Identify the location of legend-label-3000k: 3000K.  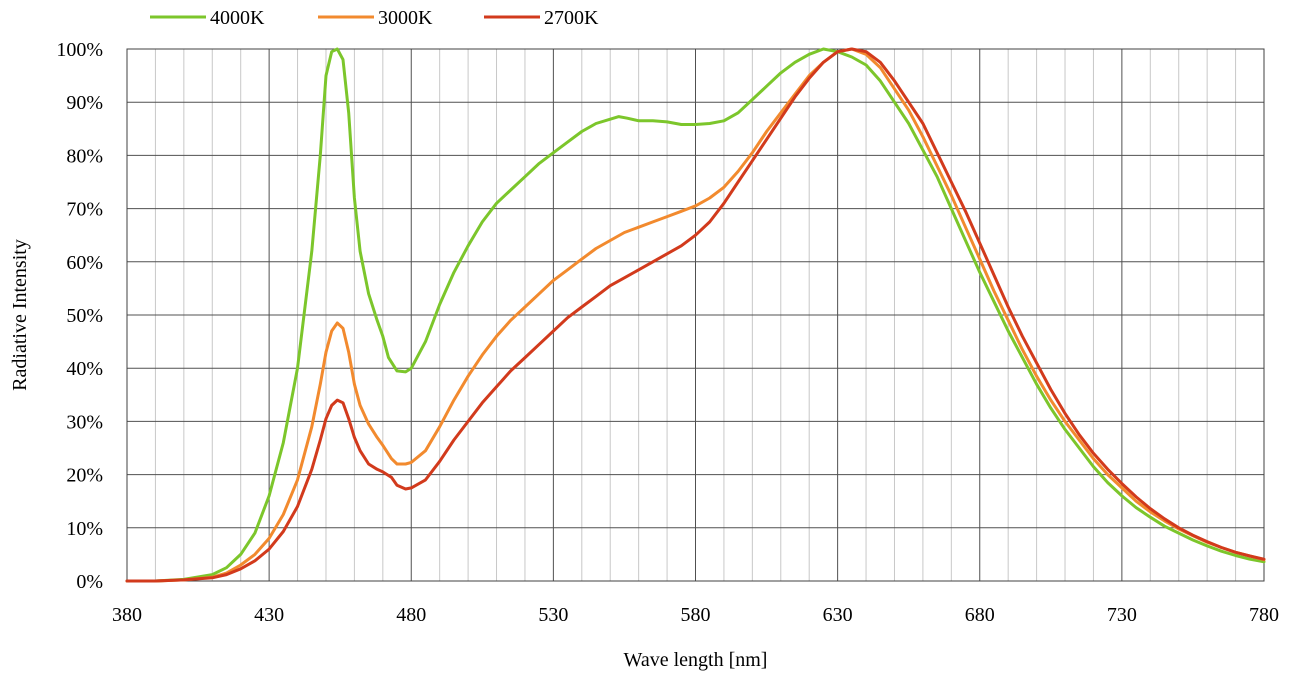
(405, 18).